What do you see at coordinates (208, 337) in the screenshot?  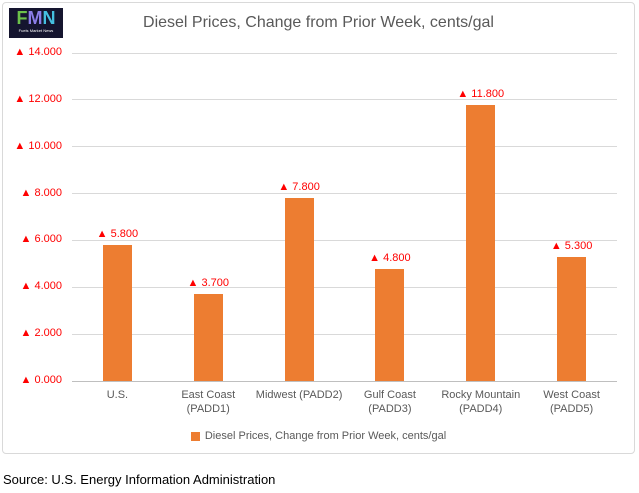 I see `bar-east-coast-padd1` at bounding box center [208, 337].